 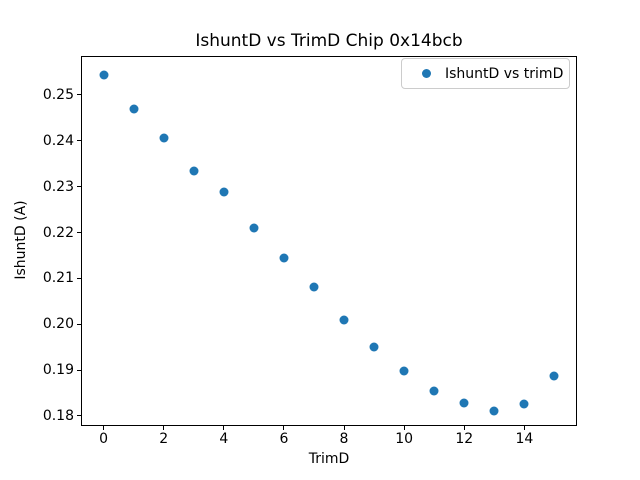 I want to click on x-tick-label: 10, so click(x=404, y=439).